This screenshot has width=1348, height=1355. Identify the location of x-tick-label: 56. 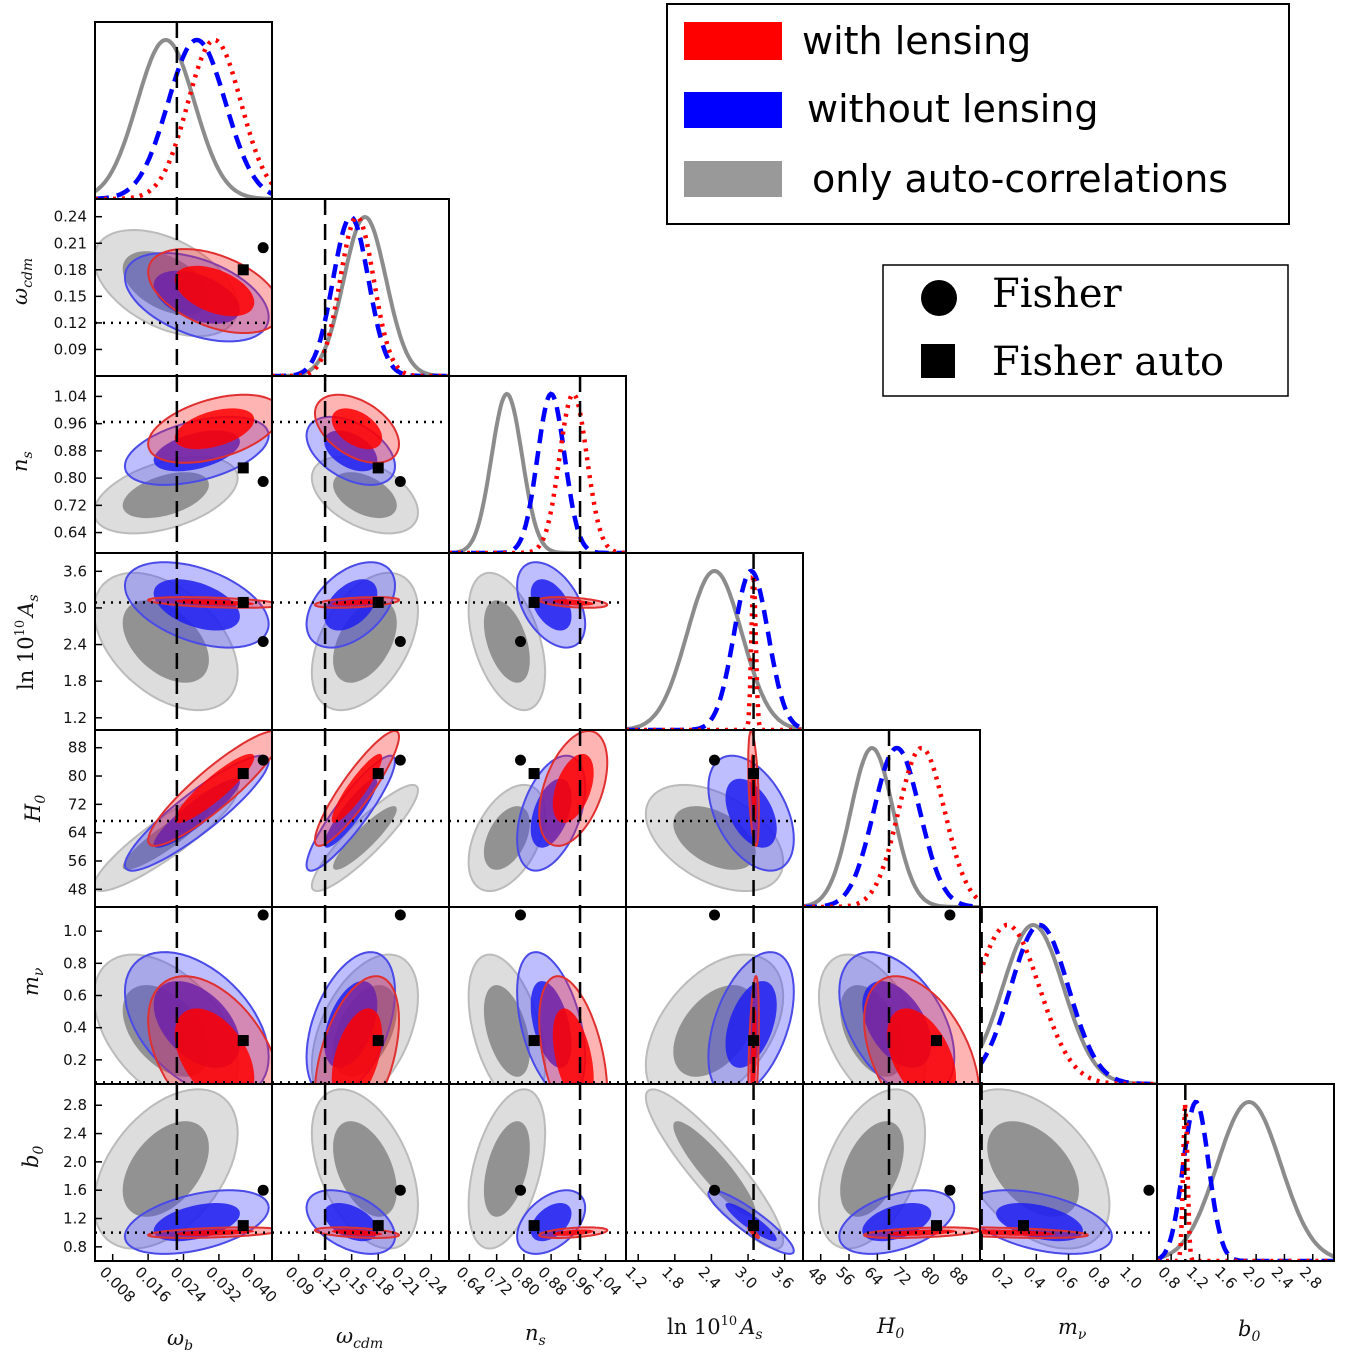
(845, 1276).